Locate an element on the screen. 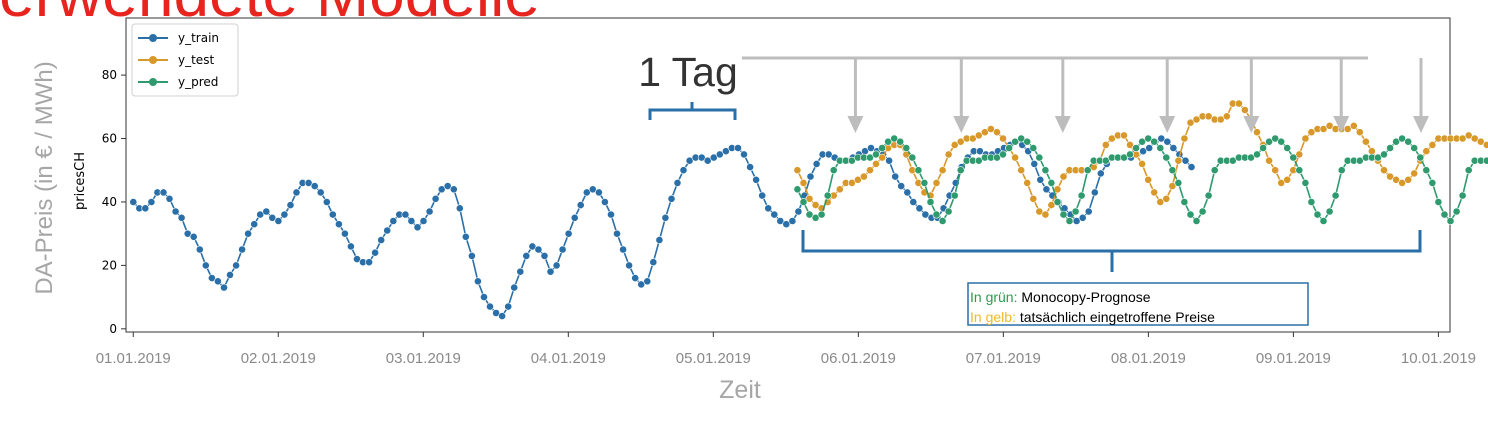  legend-label-y-pred: y_pred is located at coordinates (198, 82).